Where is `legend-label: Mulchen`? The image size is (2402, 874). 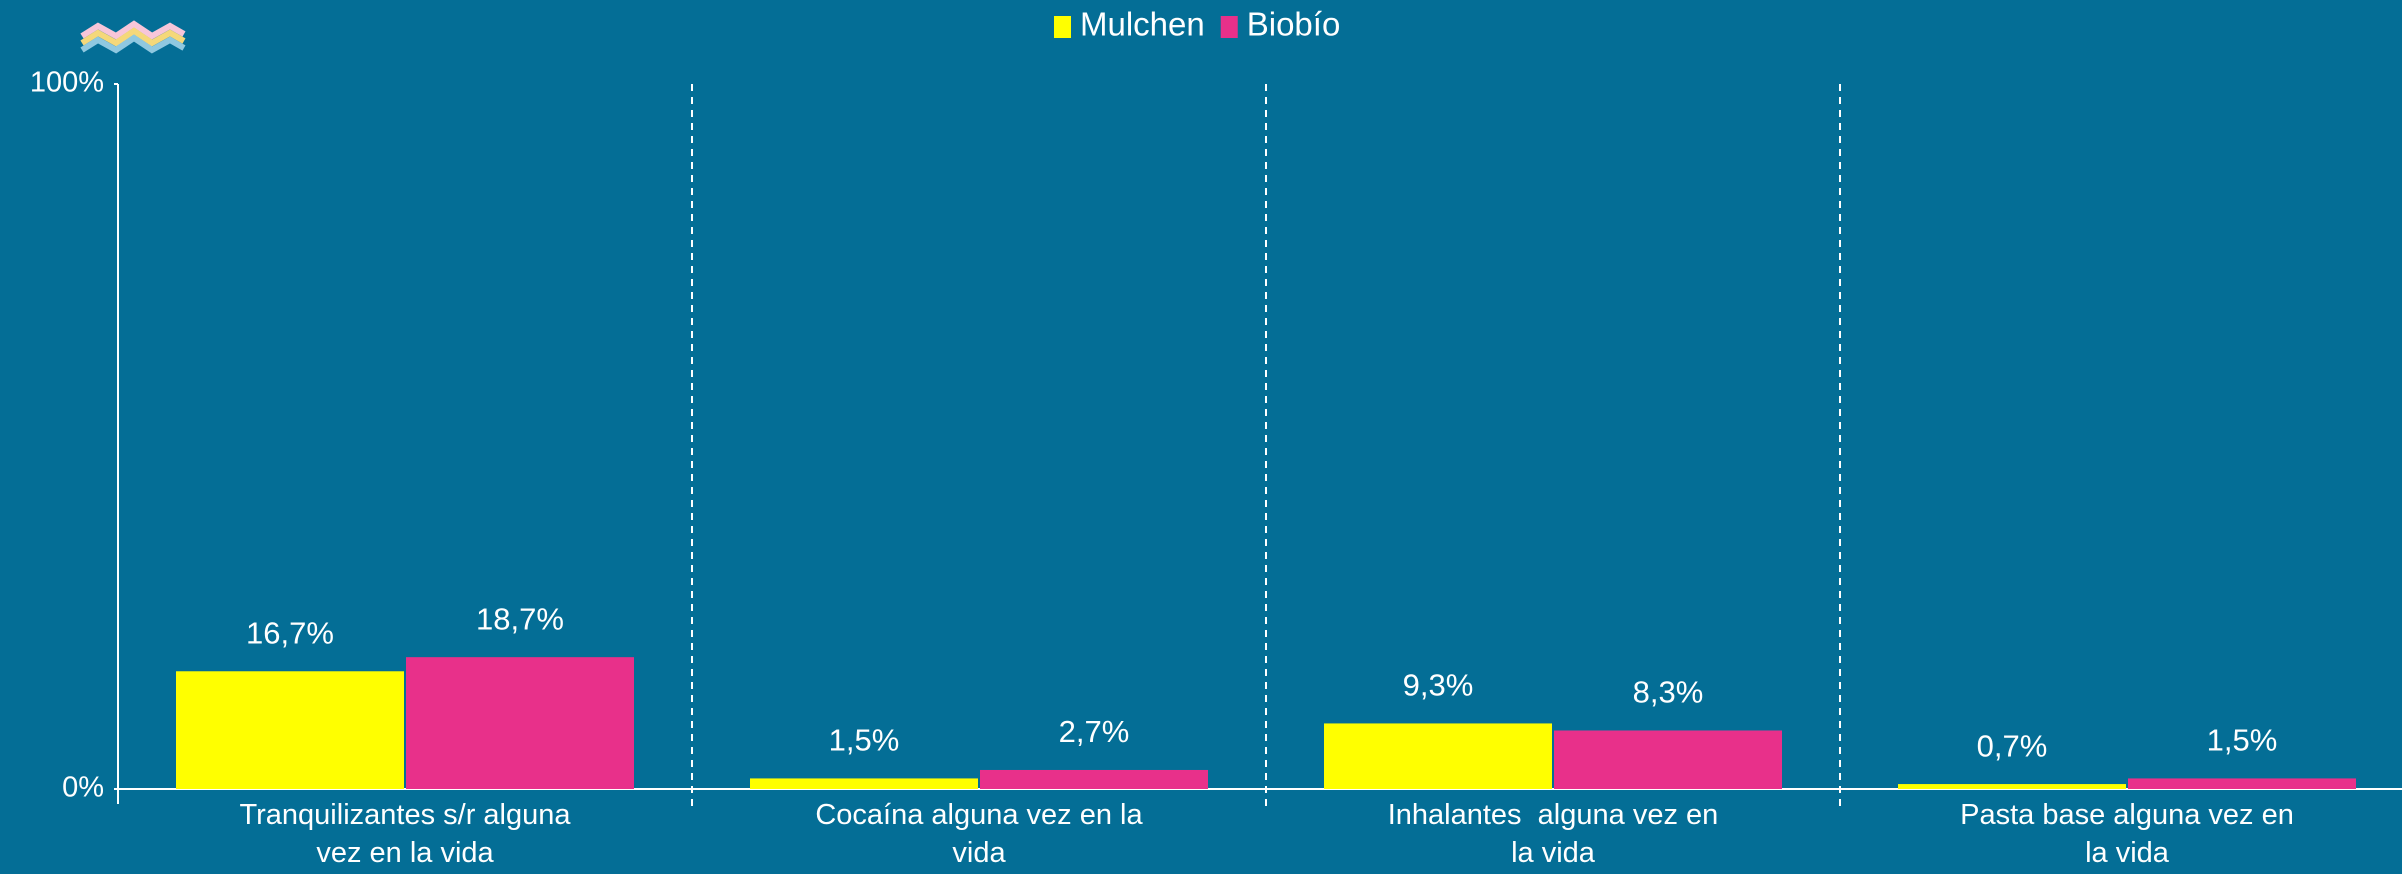
legend-label: Mulchen is located at coordinates (1142, 24).